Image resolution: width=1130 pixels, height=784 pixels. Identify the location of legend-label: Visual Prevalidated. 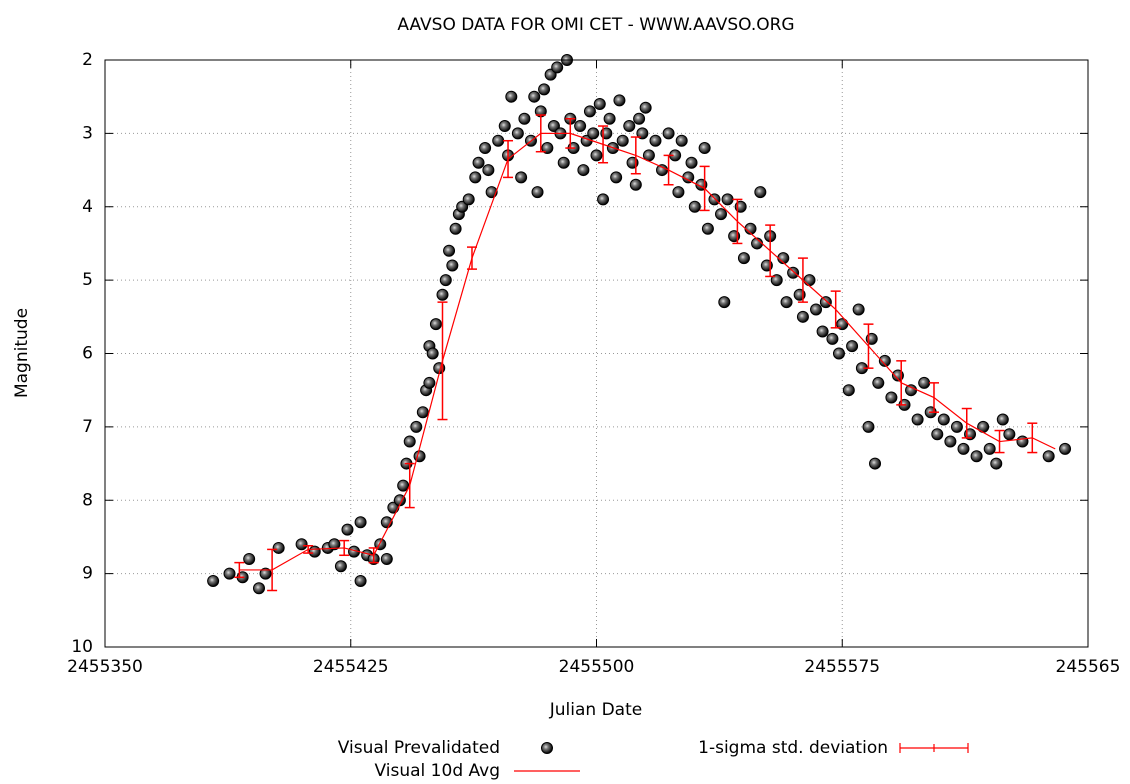
(419, 748).